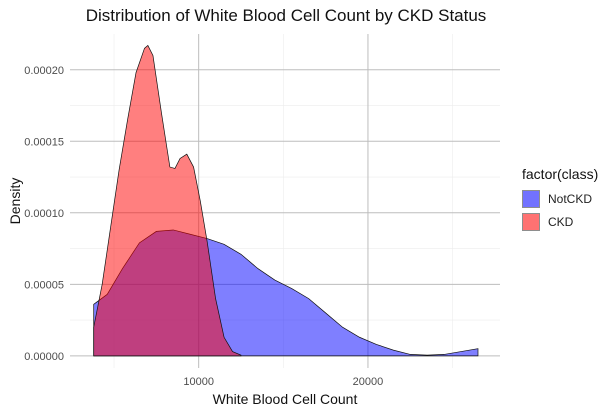 This screenshot has height=415, width=616. What do you see at coordinates (44, 357) in the screenshot?
I see `y-tick-label: 0.00000` at bounding box center [44, 357].